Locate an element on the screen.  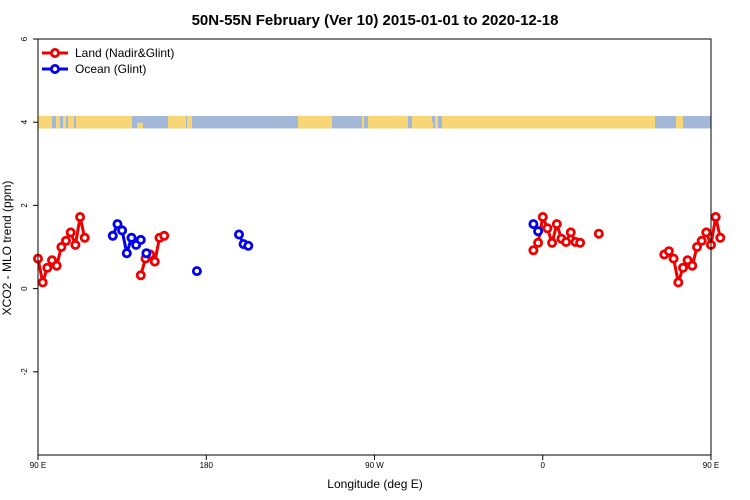
y-tick-label: -2 is located at coordinates (24, 372).